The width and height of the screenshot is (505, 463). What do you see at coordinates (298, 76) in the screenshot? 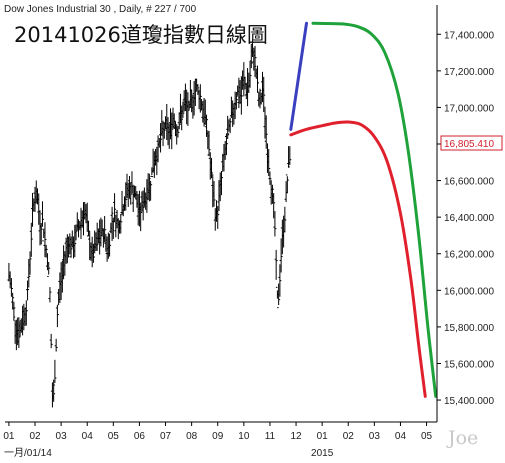
I see `projection-line-blue` at bounding box center [298, 76].